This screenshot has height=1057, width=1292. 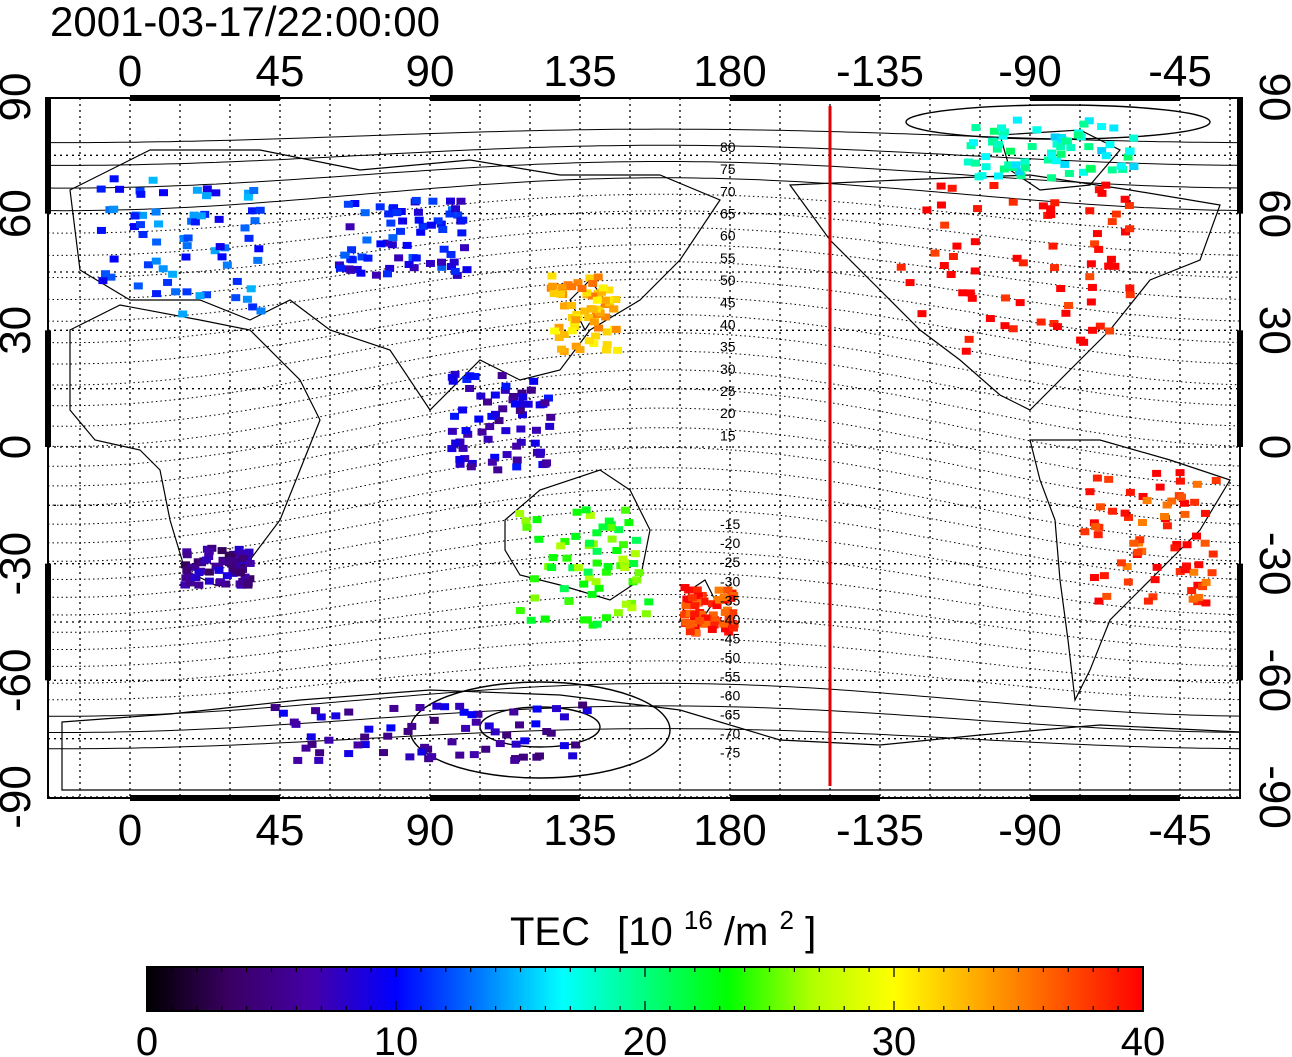 I want to click on contour-label: 30, so click(x=728, y=369).